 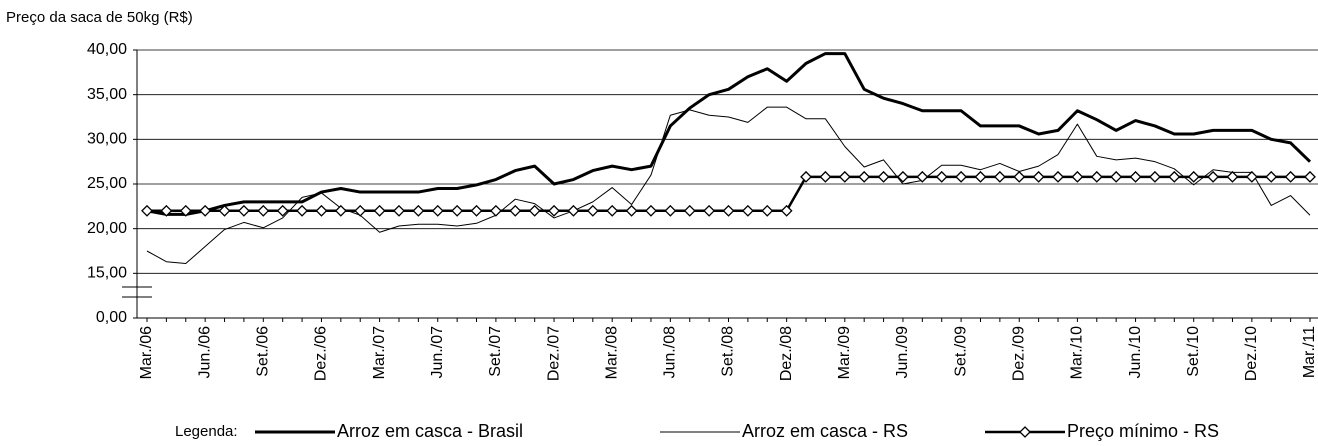 What do you see at coordinates (728, 351) in the screenshot?
I see `x-tick-label: Set./08` at bounding box center [728, 351].